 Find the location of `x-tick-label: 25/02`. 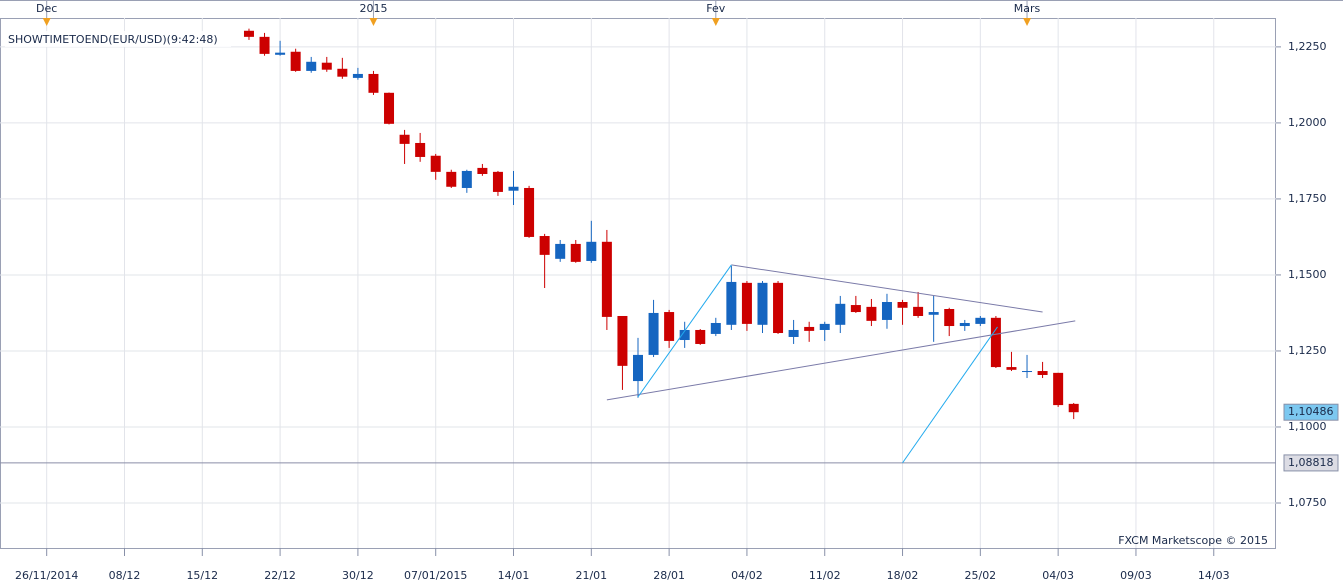

x-tick-label: 25/02 is located at coordinates (980, 575).